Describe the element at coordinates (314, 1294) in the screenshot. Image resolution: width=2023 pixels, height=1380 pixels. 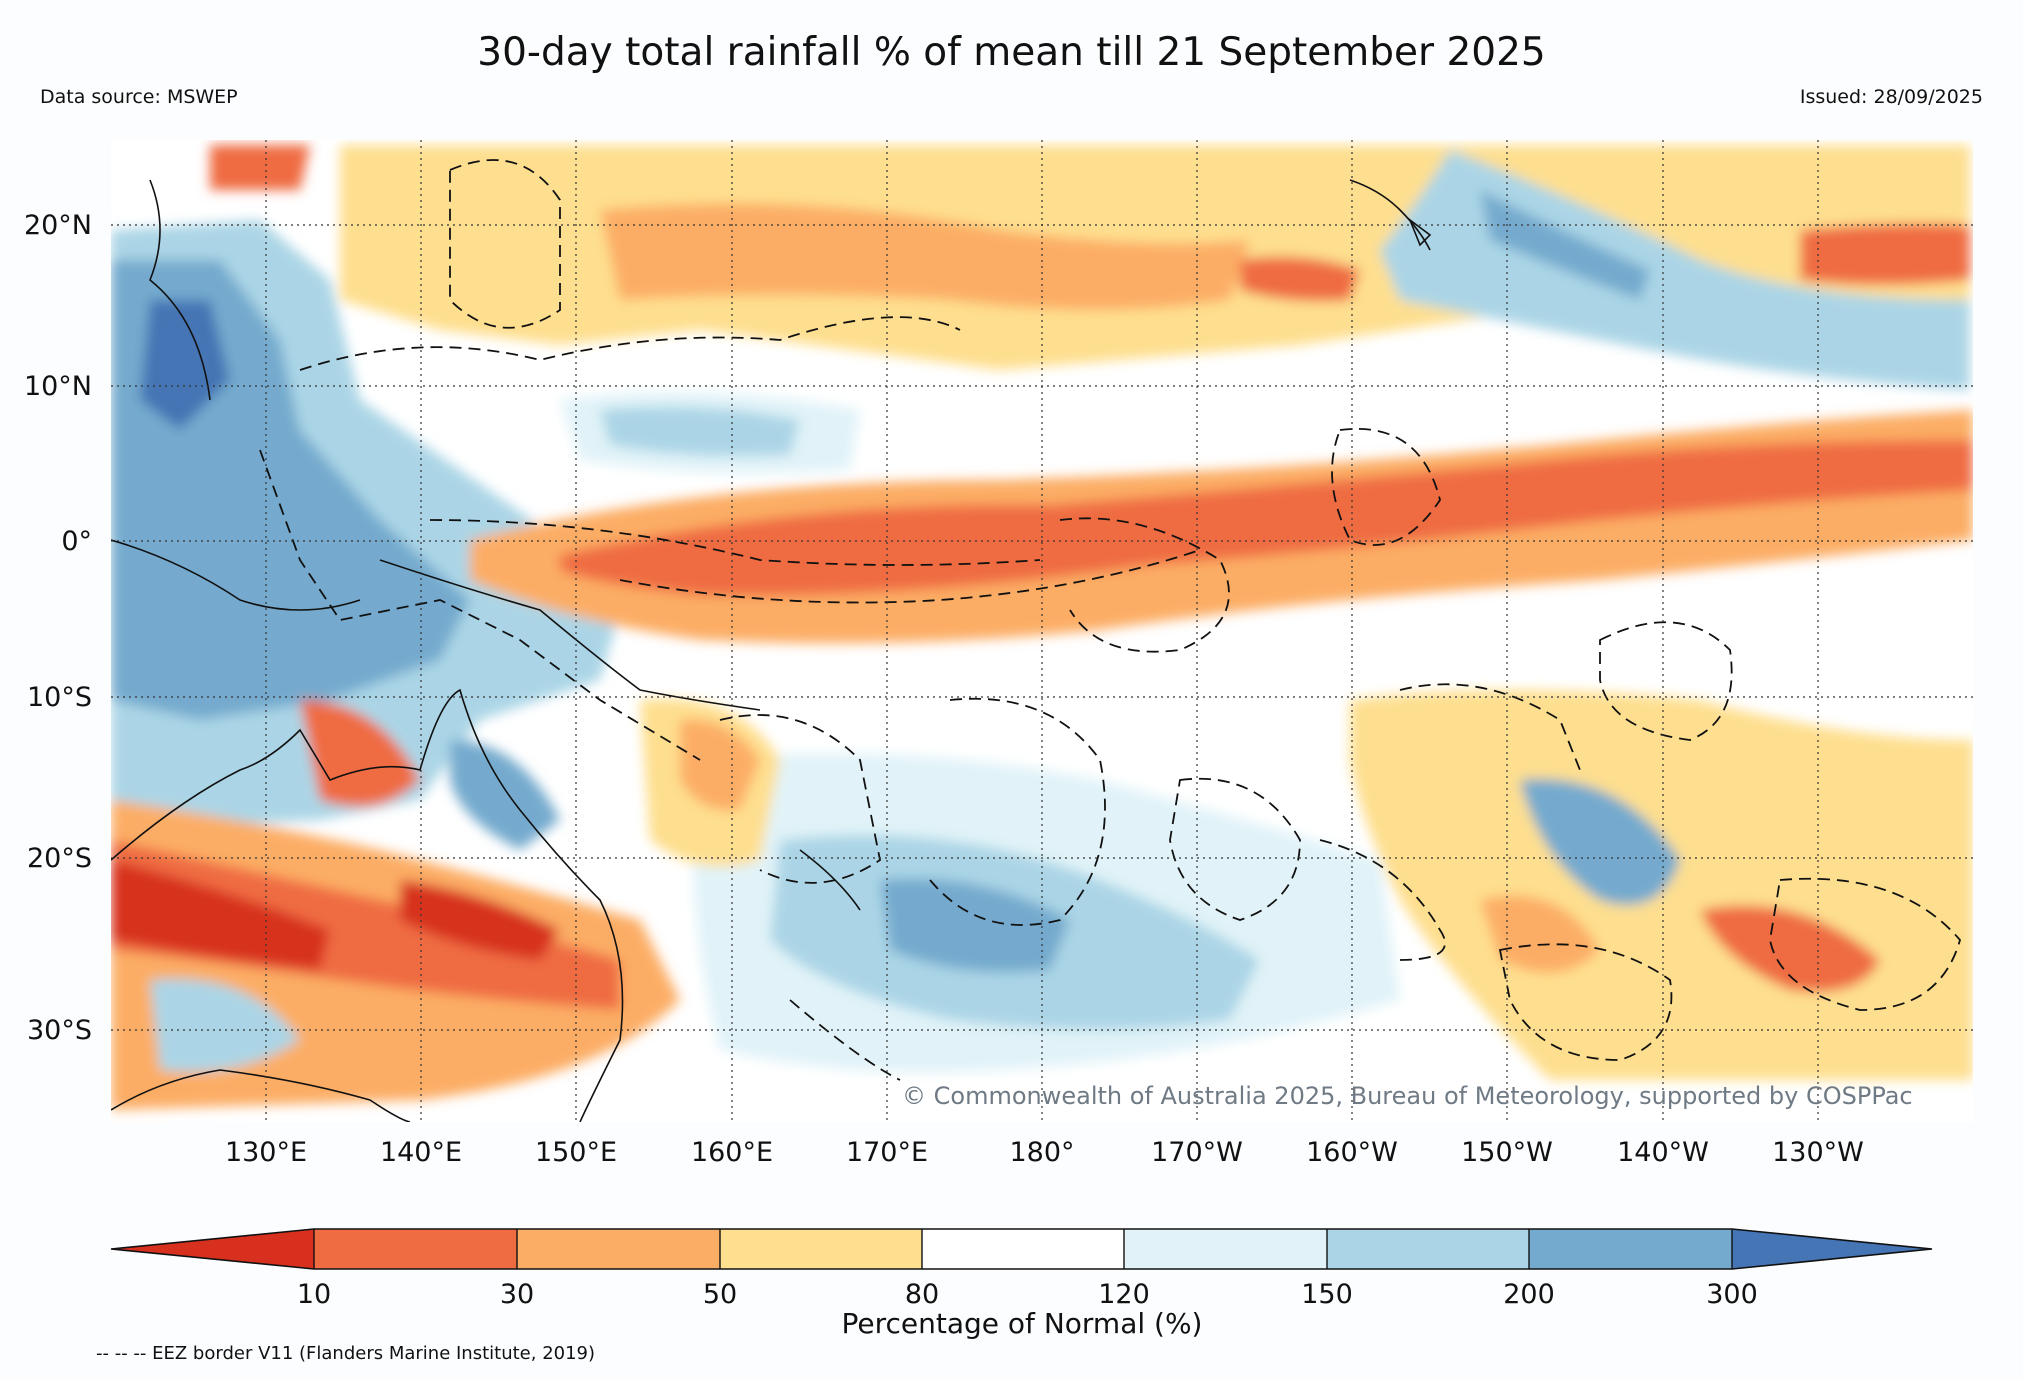
I see `colorbar-tick-label: 10` at that location.